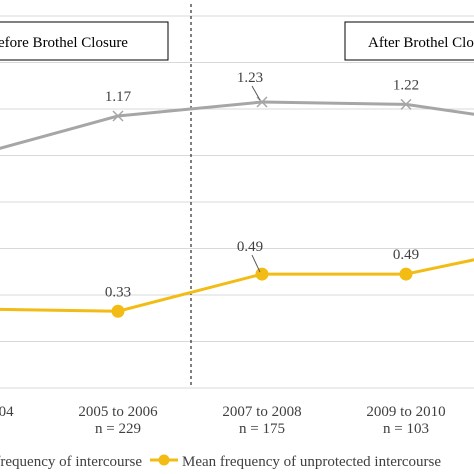 The height and width of the screenshot is (474, 474). I want to click on x-tick-label: 2009 to 2010, so click(405, 412).